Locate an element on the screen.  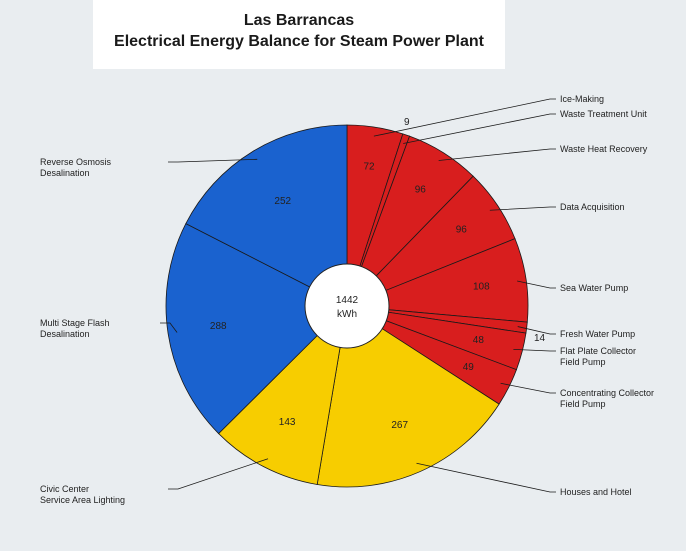
label-flat-plate-collector-field-pump: Flat Plate Collector Field Pump is located at coordinates (598, 356).